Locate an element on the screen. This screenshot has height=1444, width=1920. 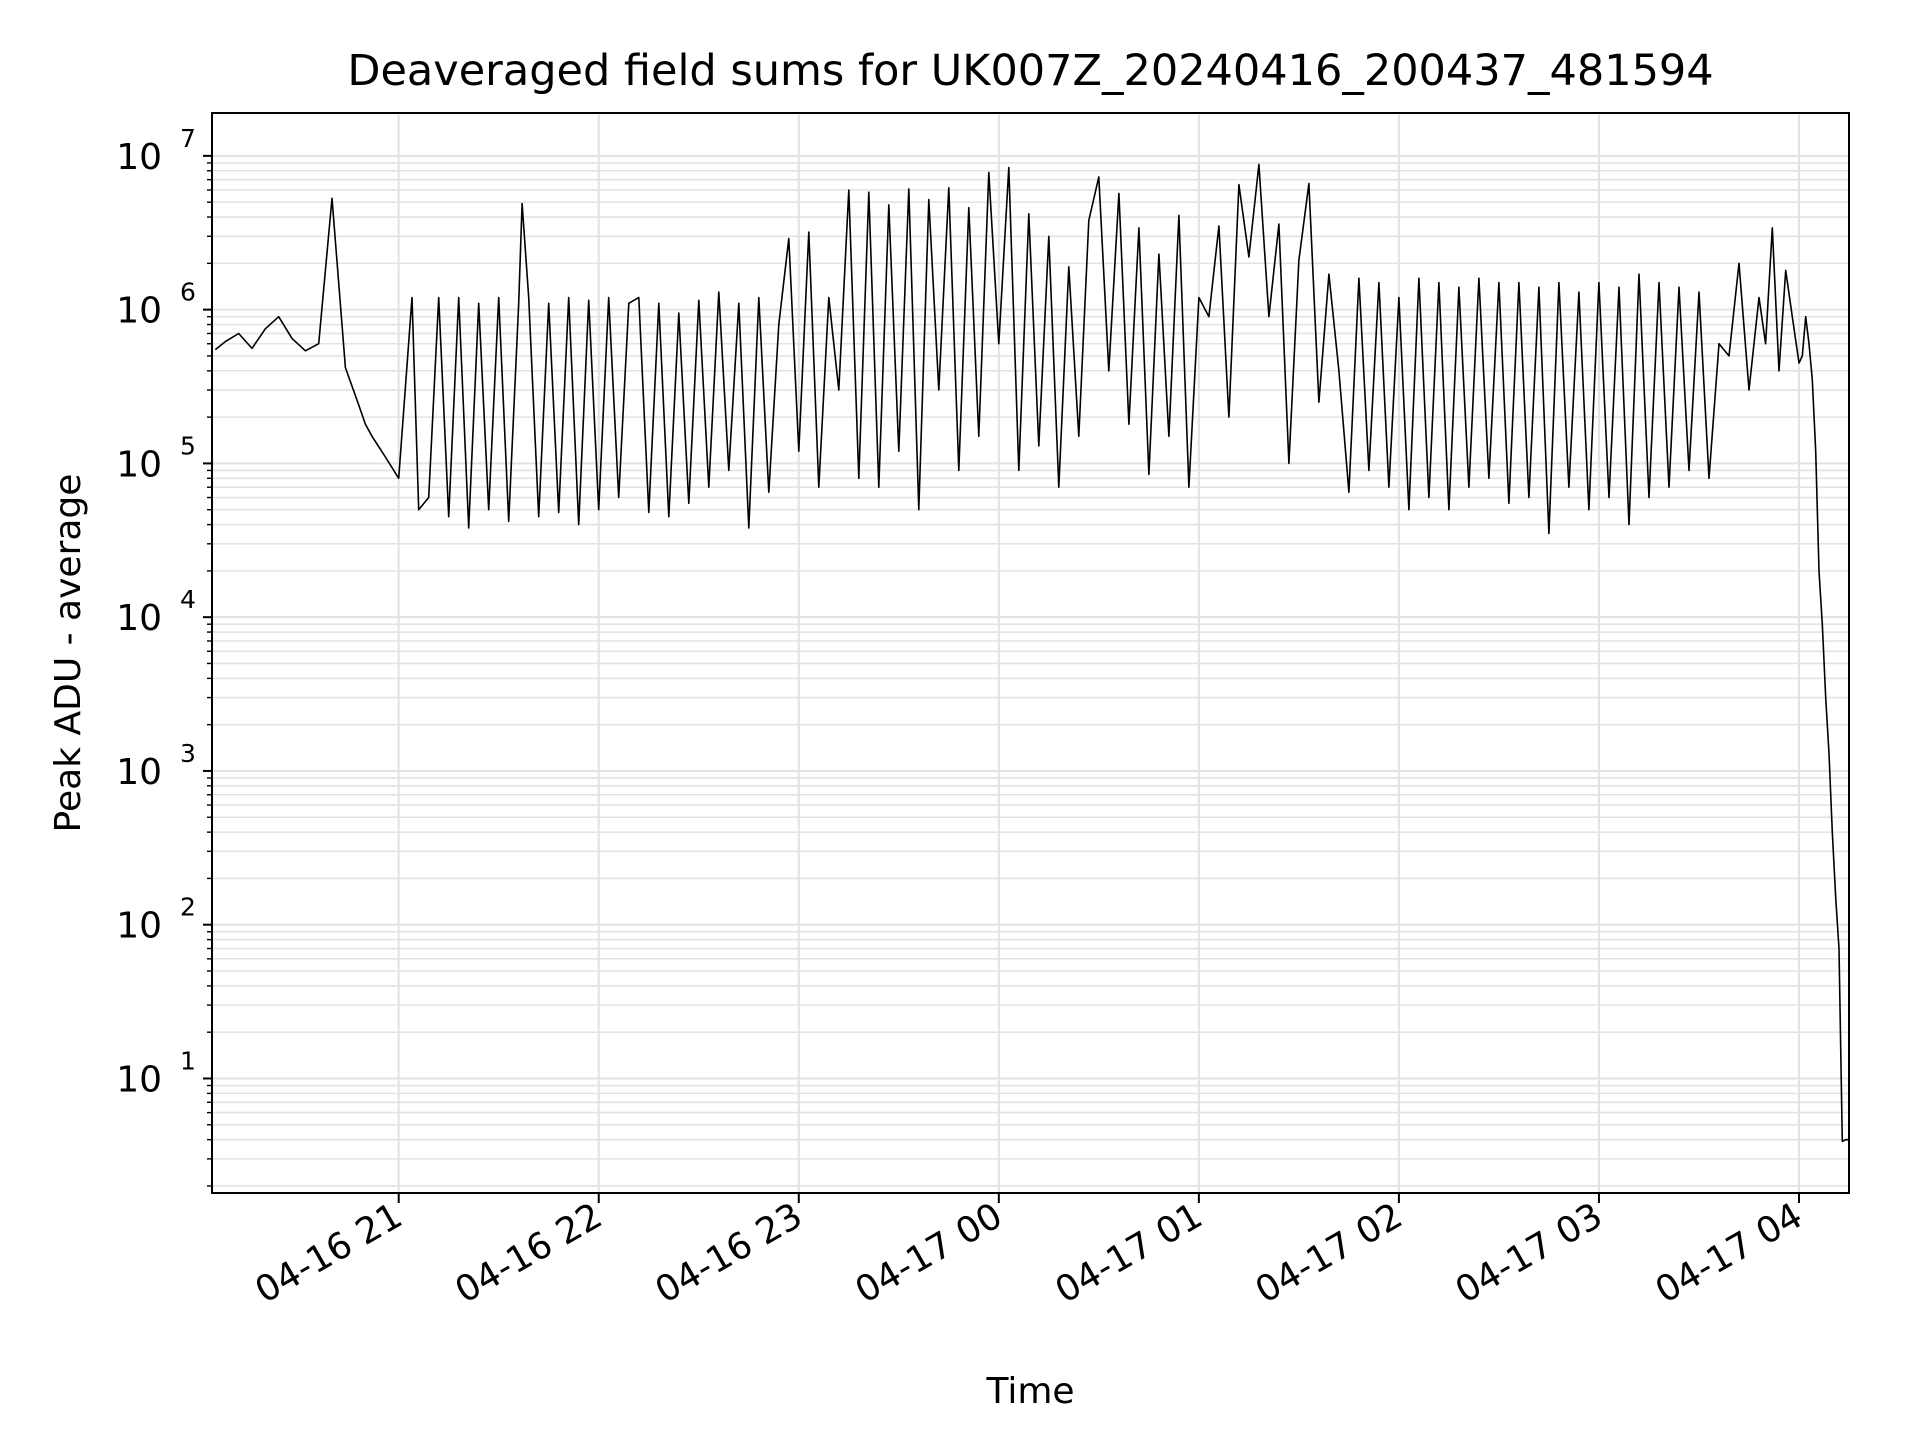
y-tick-exponent: 7 is located at coordinates (188, 138).